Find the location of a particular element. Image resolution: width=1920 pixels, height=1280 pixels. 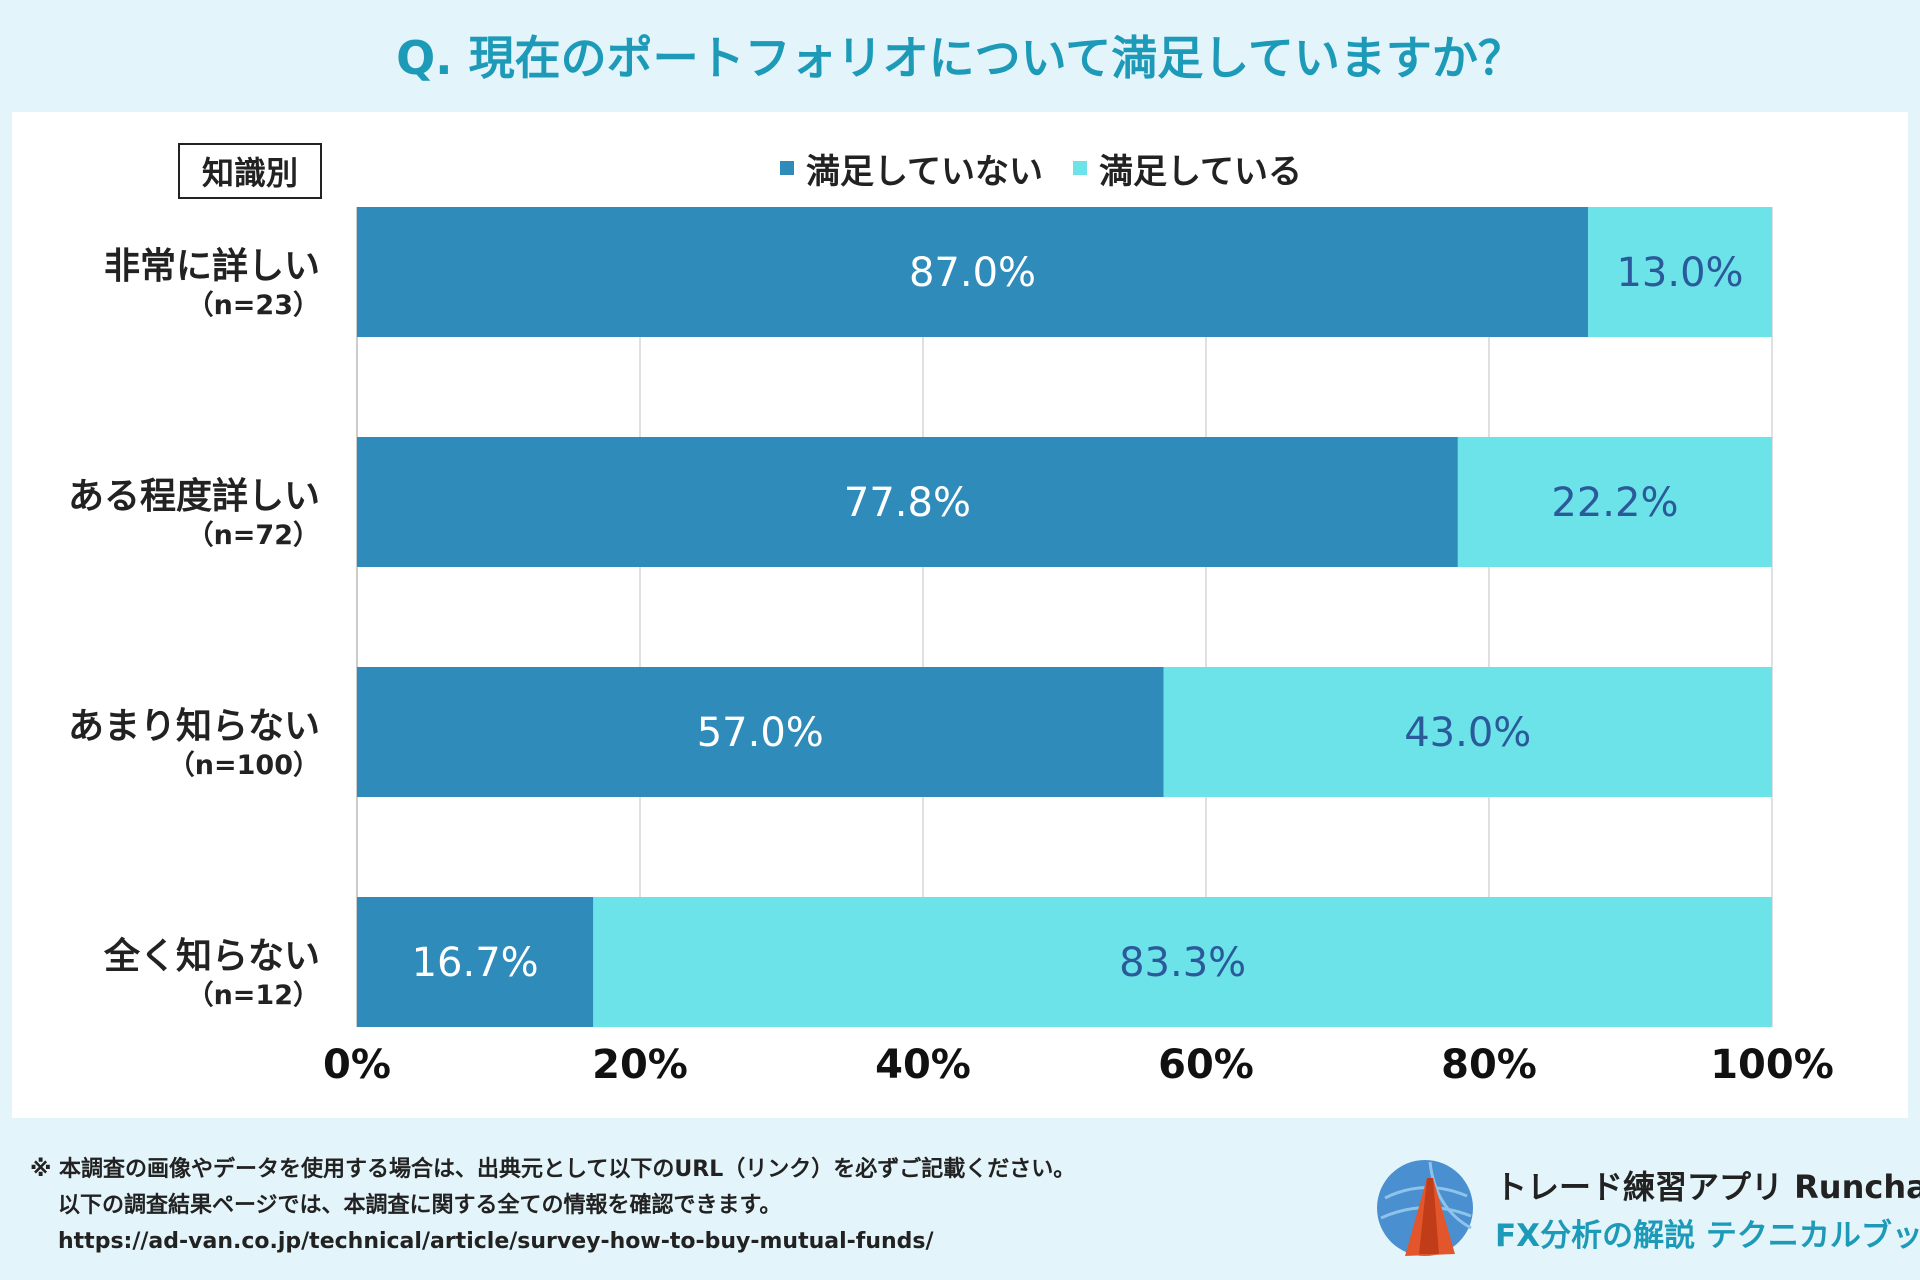

category-sample-size: （n=72） is located at coordinates (253, 535).